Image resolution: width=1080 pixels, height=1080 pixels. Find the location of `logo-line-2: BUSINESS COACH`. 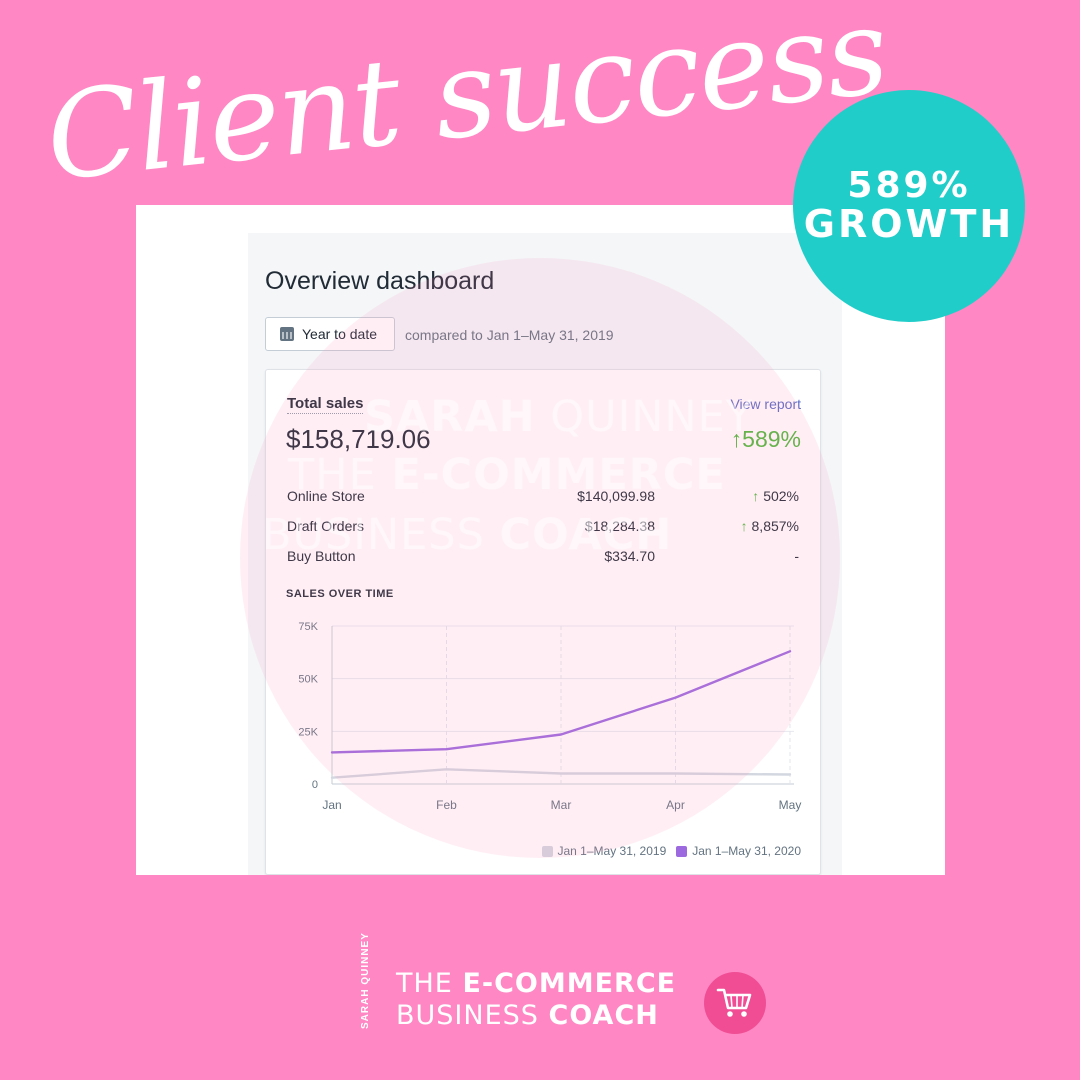

logo-line-2: BUSINESS COACH is located at coordinates (527, 1015).